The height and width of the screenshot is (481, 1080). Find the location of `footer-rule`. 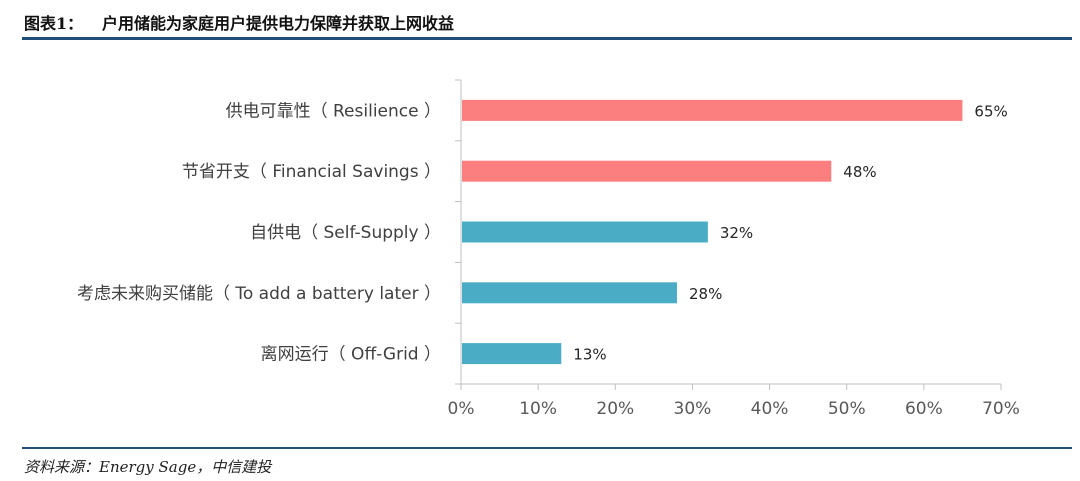

footer-rule is located at coordinates (547, 448).